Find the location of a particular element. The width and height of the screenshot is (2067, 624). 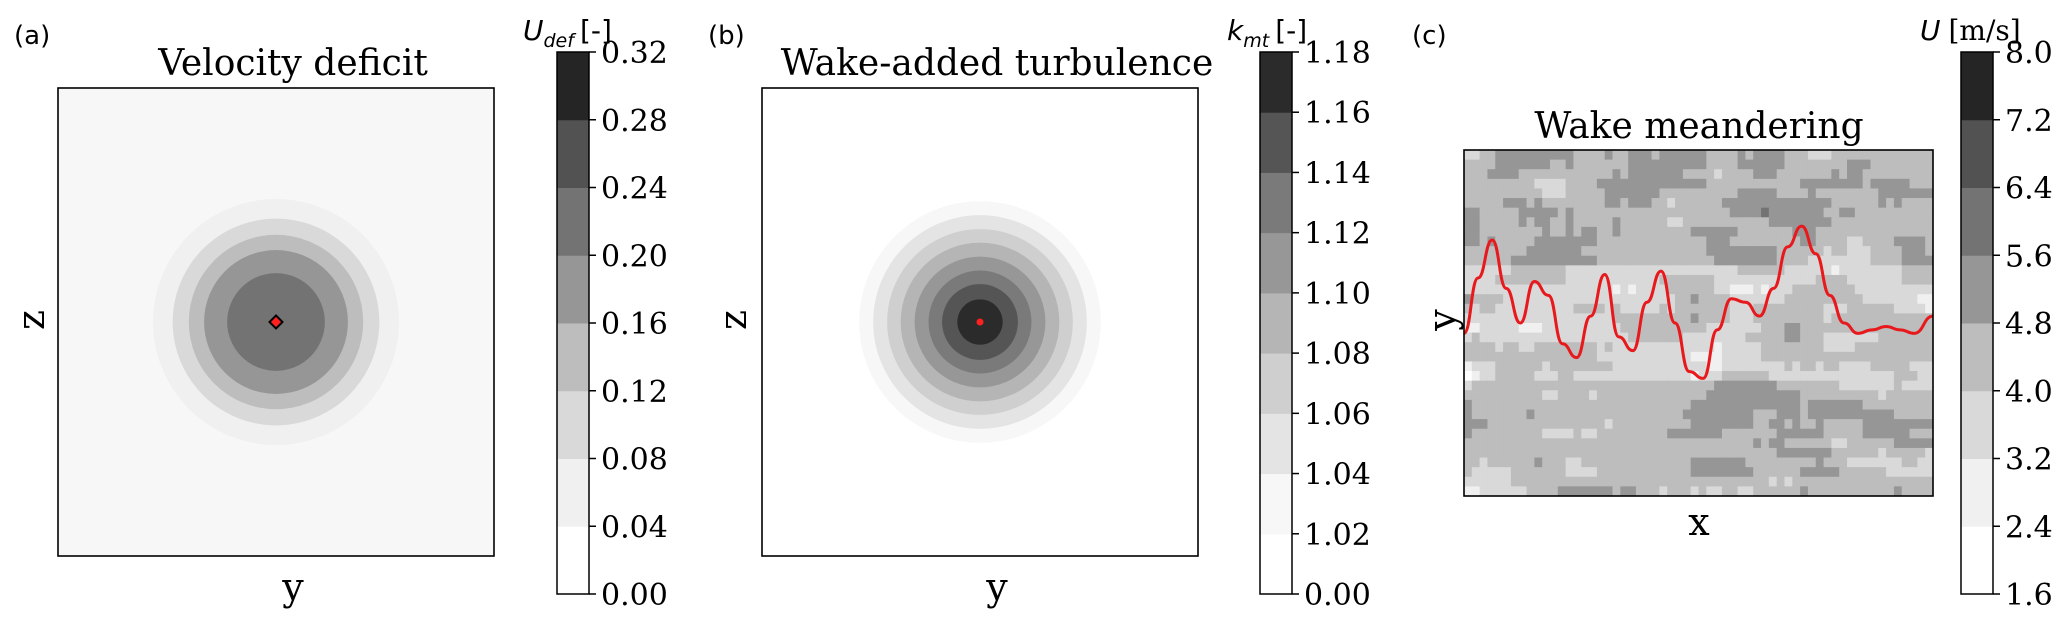

panel-b-colorbar-tick-label: 0.00 is located at coordinates (1337, 595).